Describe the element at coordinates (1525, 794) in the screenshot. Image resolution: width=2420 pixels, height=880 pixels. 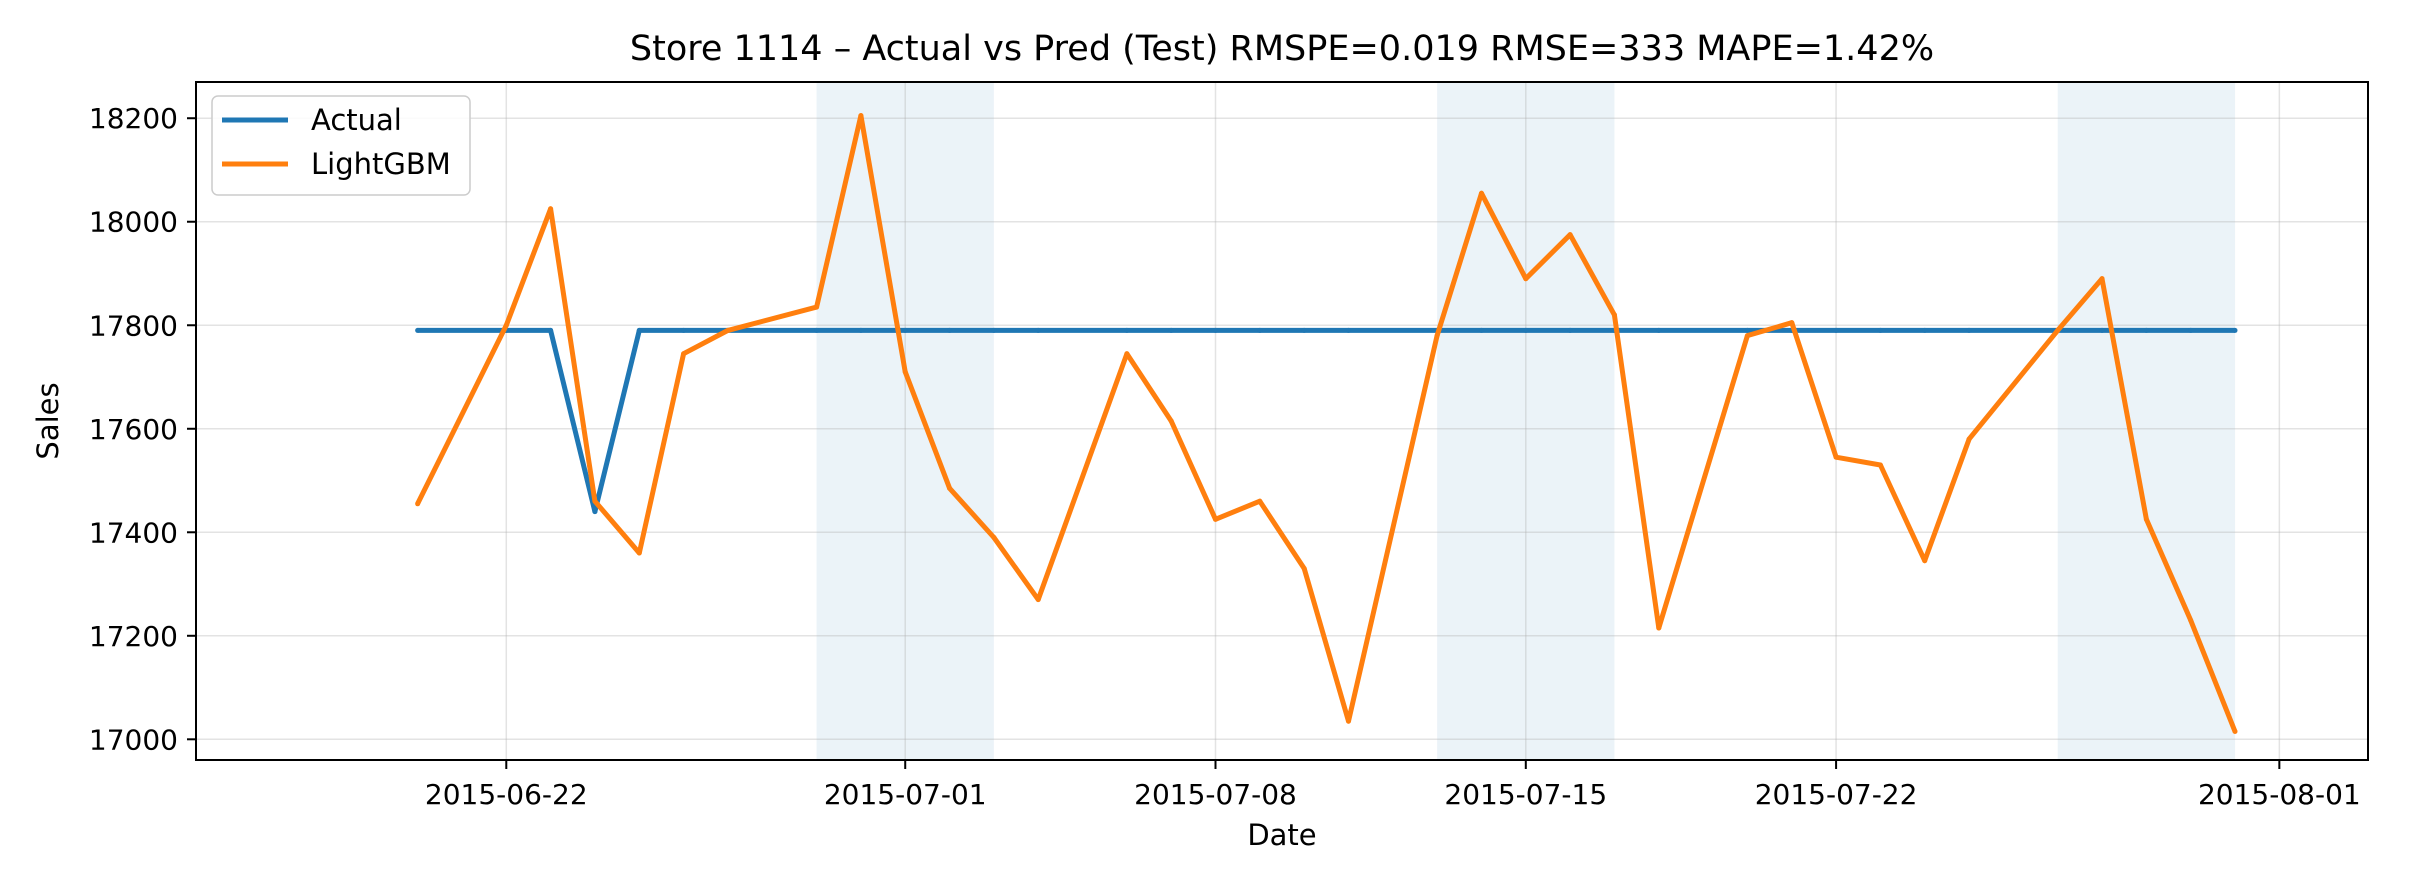
I see `x-tick-label: 2015-07-15` at that location.